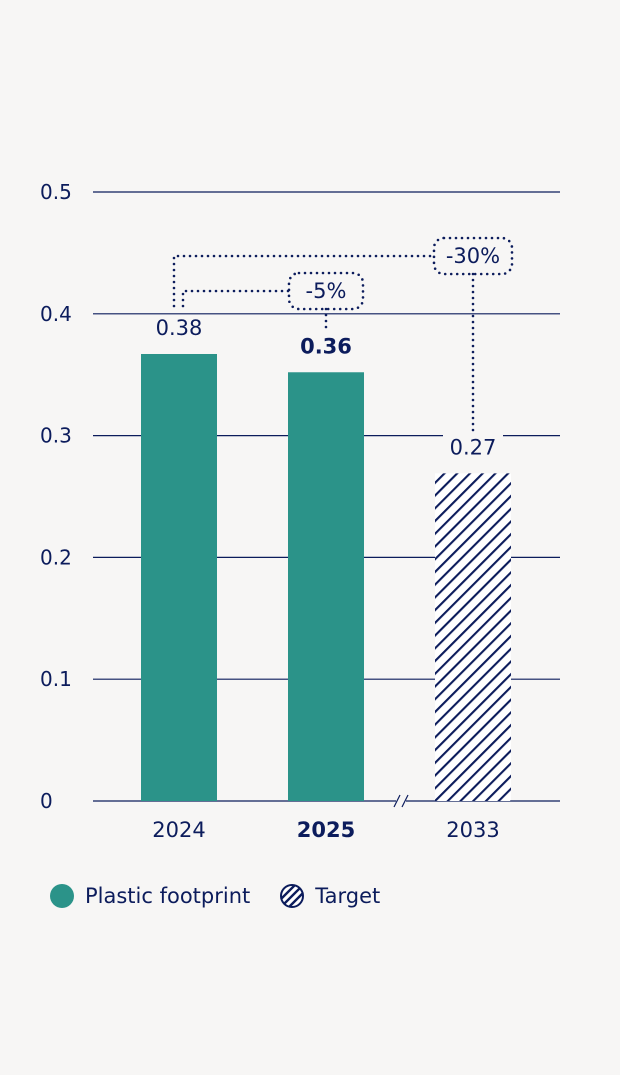  I want to click on category-label: 2033, so click(472, 830).